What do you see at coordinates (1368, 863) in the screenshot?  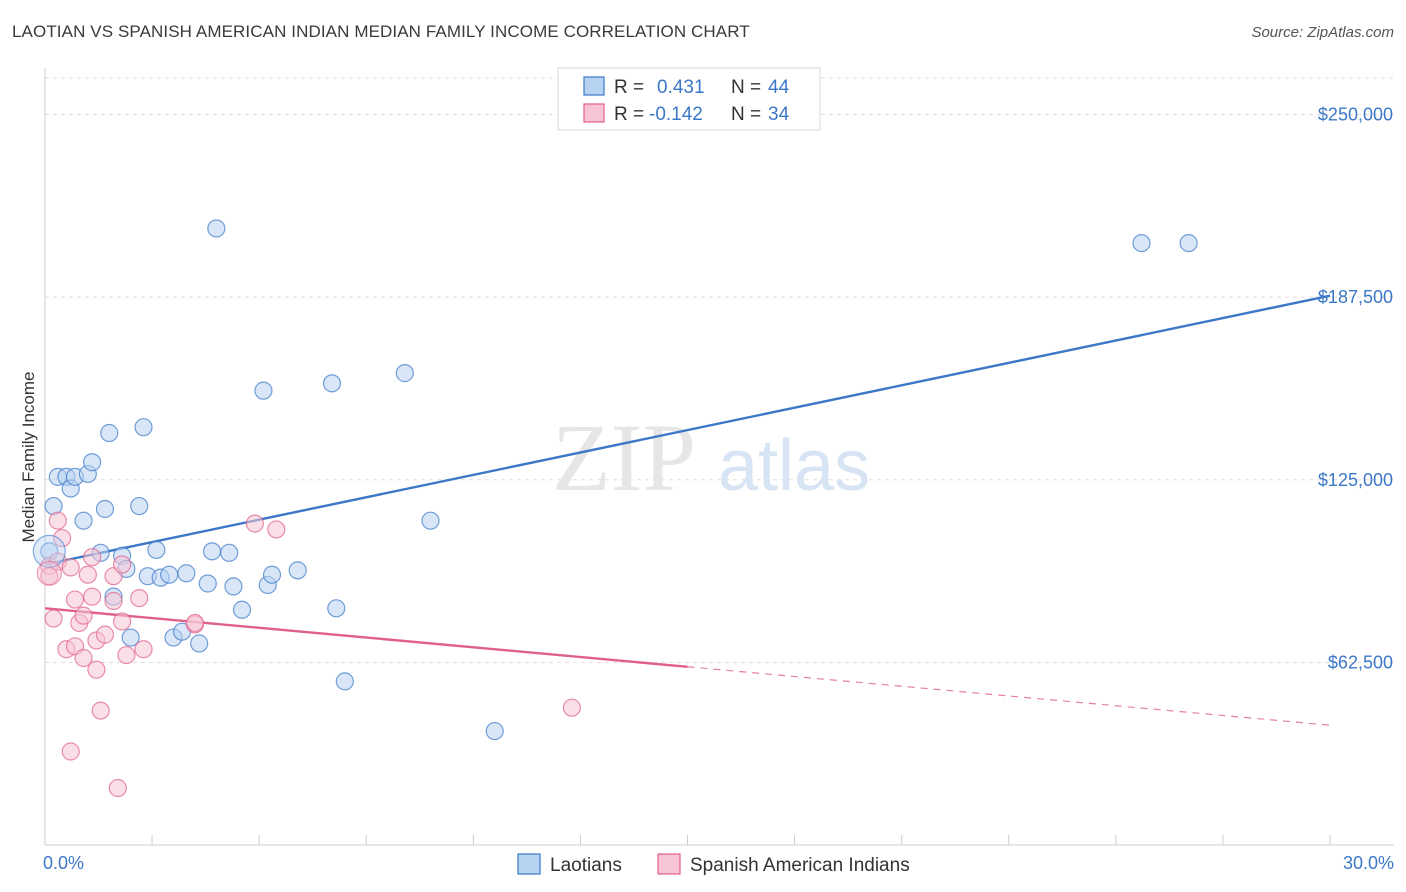 I see `x-tick-label-max: 30.0%` at bounding box center [1368, 863].